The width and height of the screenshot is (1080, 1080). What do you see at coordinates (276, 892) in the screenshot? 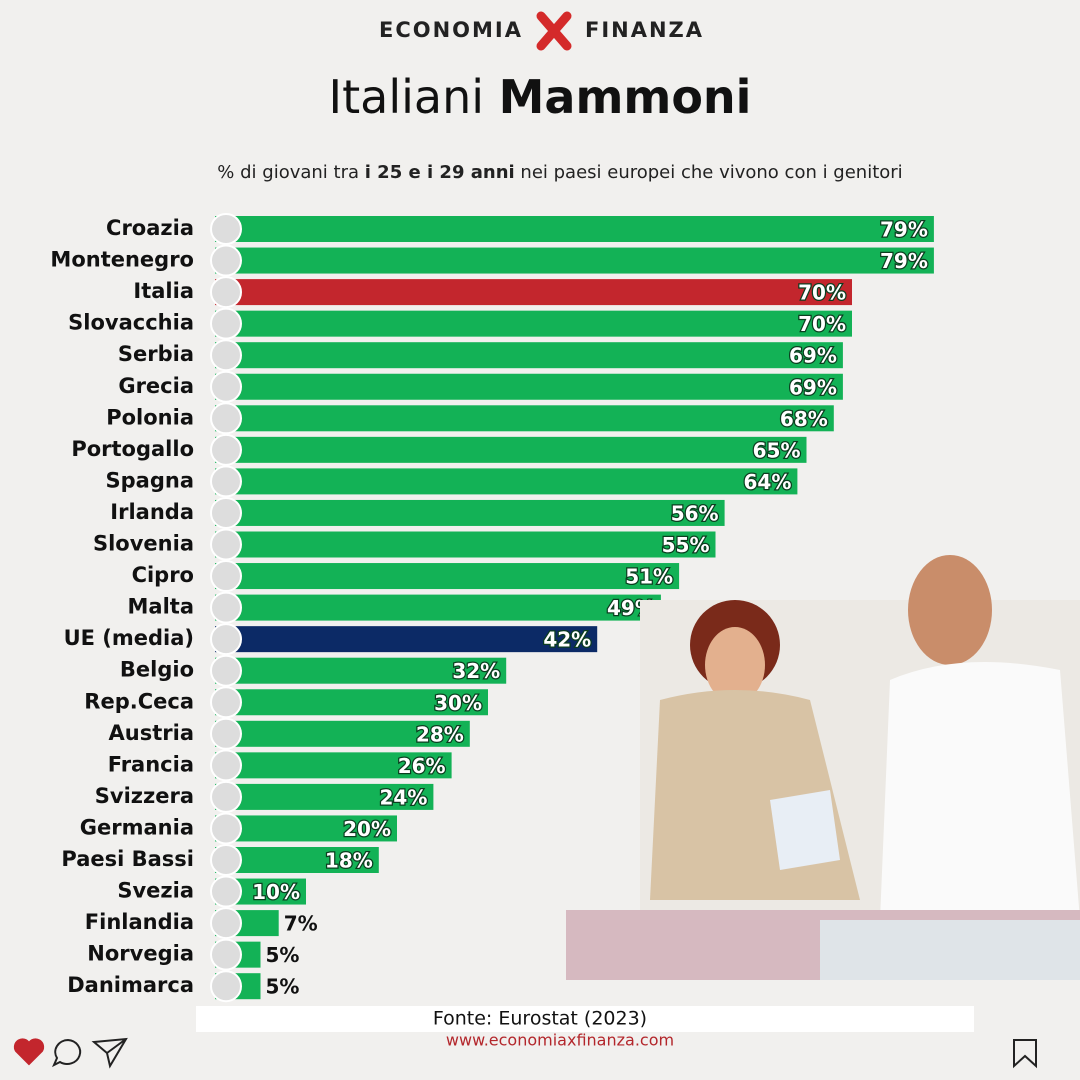
I see `value-label: 10%` at bounding box center [276, 892].